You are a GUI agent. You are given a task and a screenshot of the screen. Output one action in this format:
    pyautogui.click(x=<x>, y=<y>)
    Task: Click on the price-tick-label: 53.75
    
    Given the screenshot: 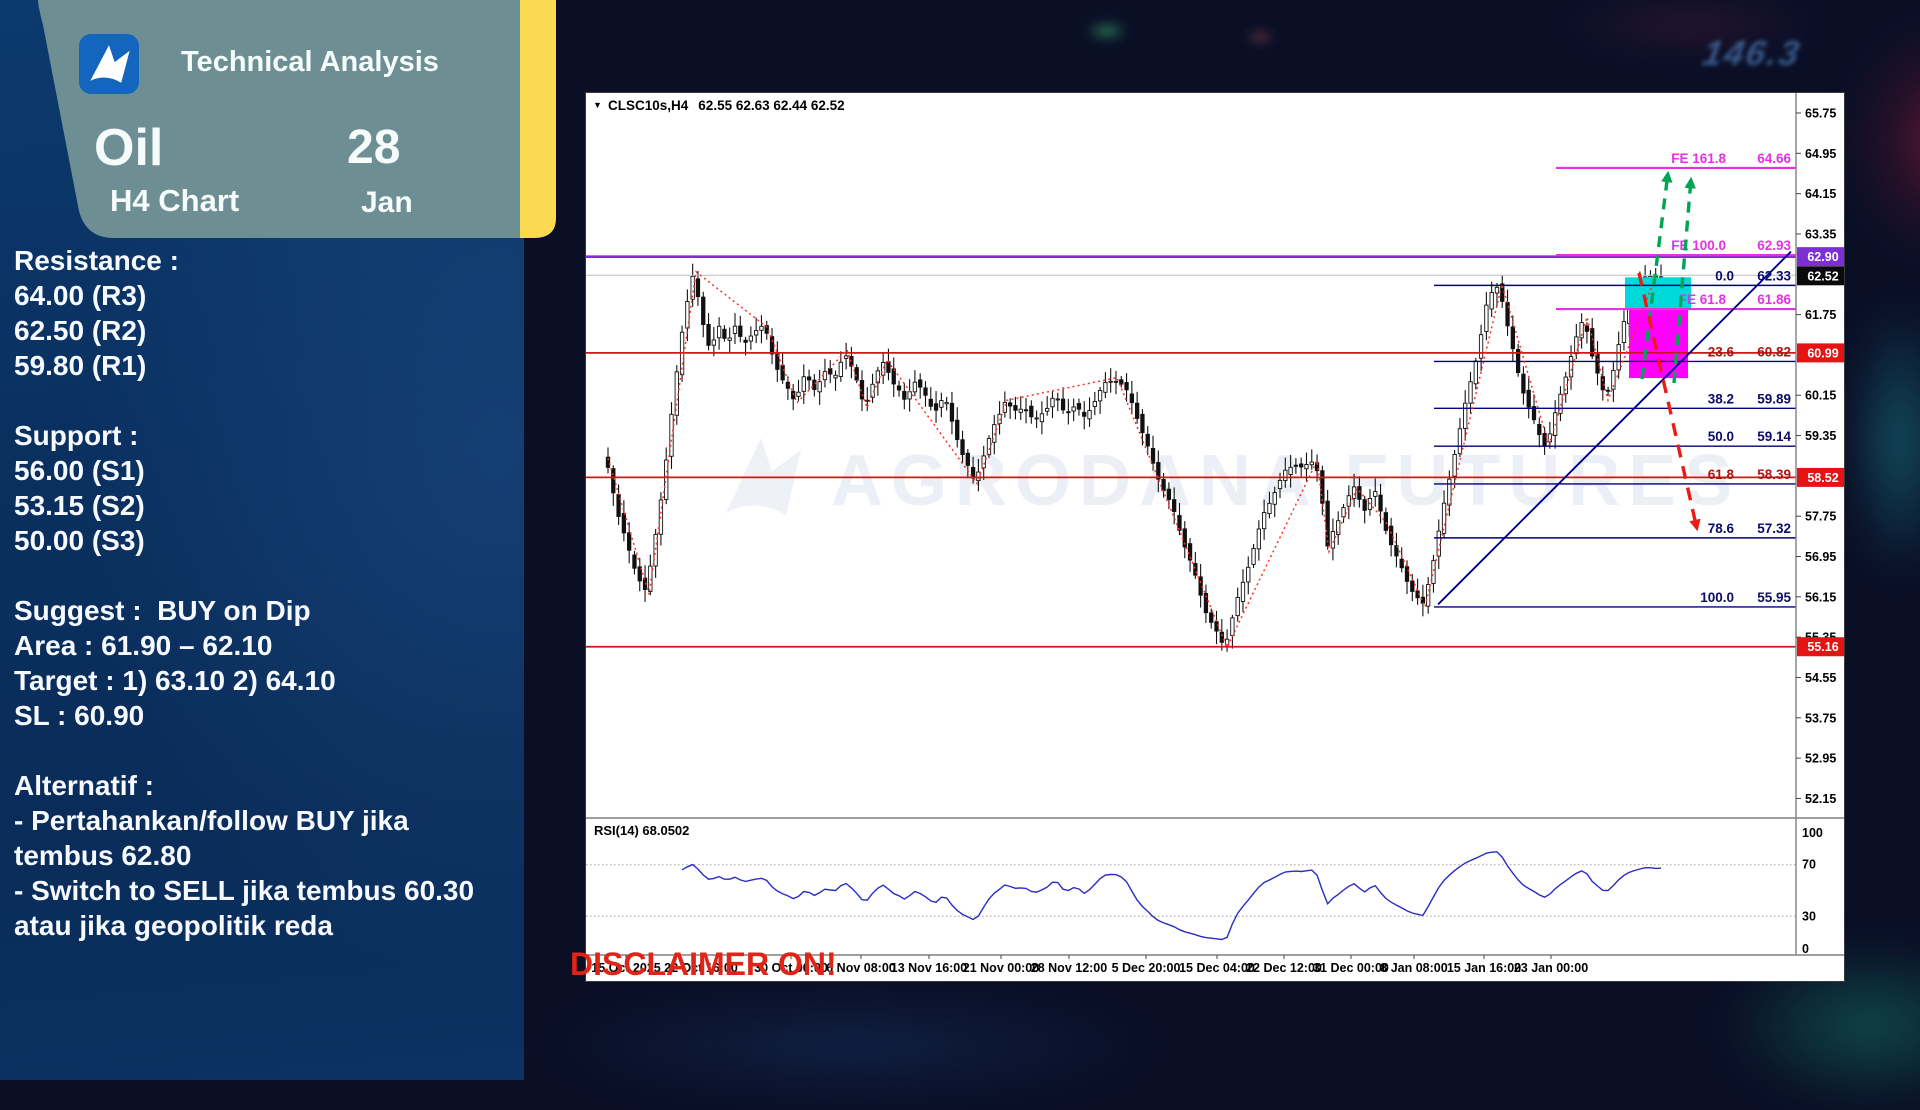 What is the action you would take?
    pyautogui.click(x=1820, y=718)
    